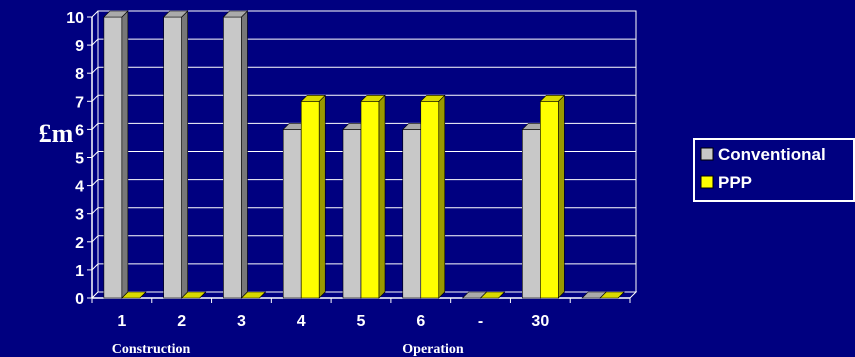  Describe the element at coordinates (333, 321) in the screenshot. I see `x-tick-labels: 1 2 3 4 5 6 - 30` at that location.